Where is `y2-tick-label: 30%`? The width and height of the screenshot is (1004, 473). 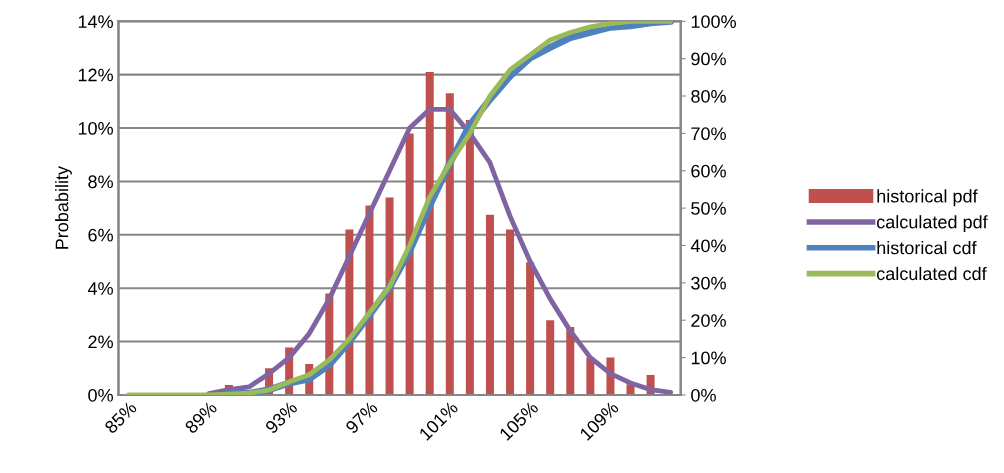
y2-tick-label: 30% is located at coordinates (708, 283).